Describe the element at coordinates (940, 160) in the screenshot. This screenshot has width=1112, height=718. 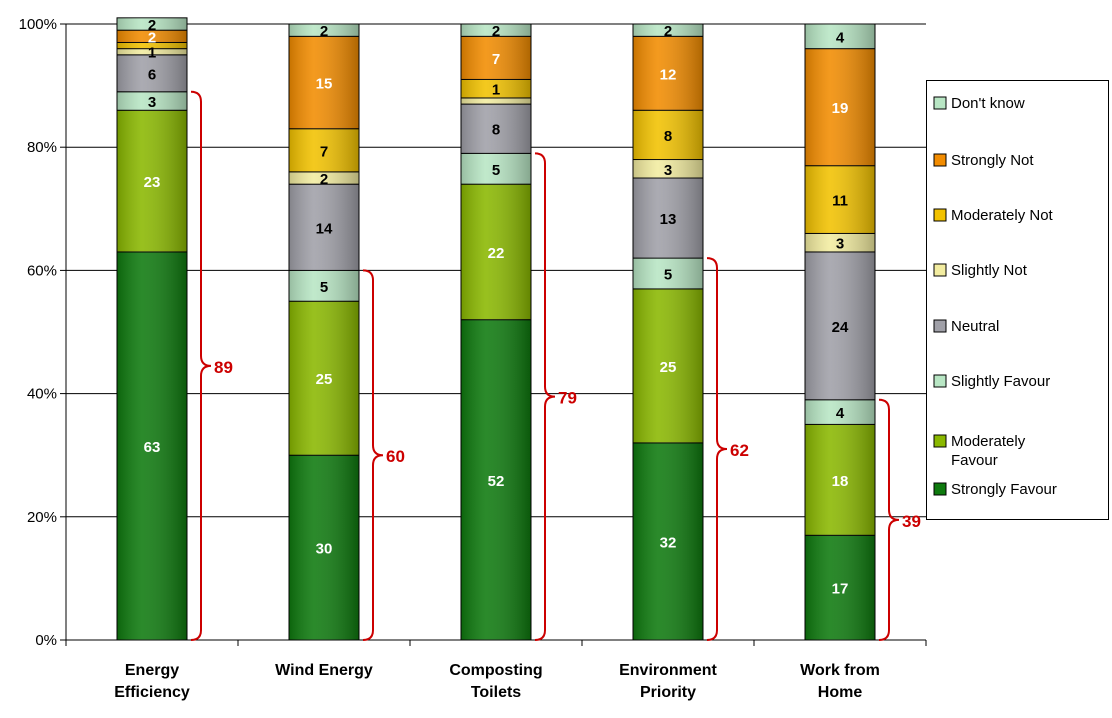
I see `legend-swatch-strongly-not` at that location.